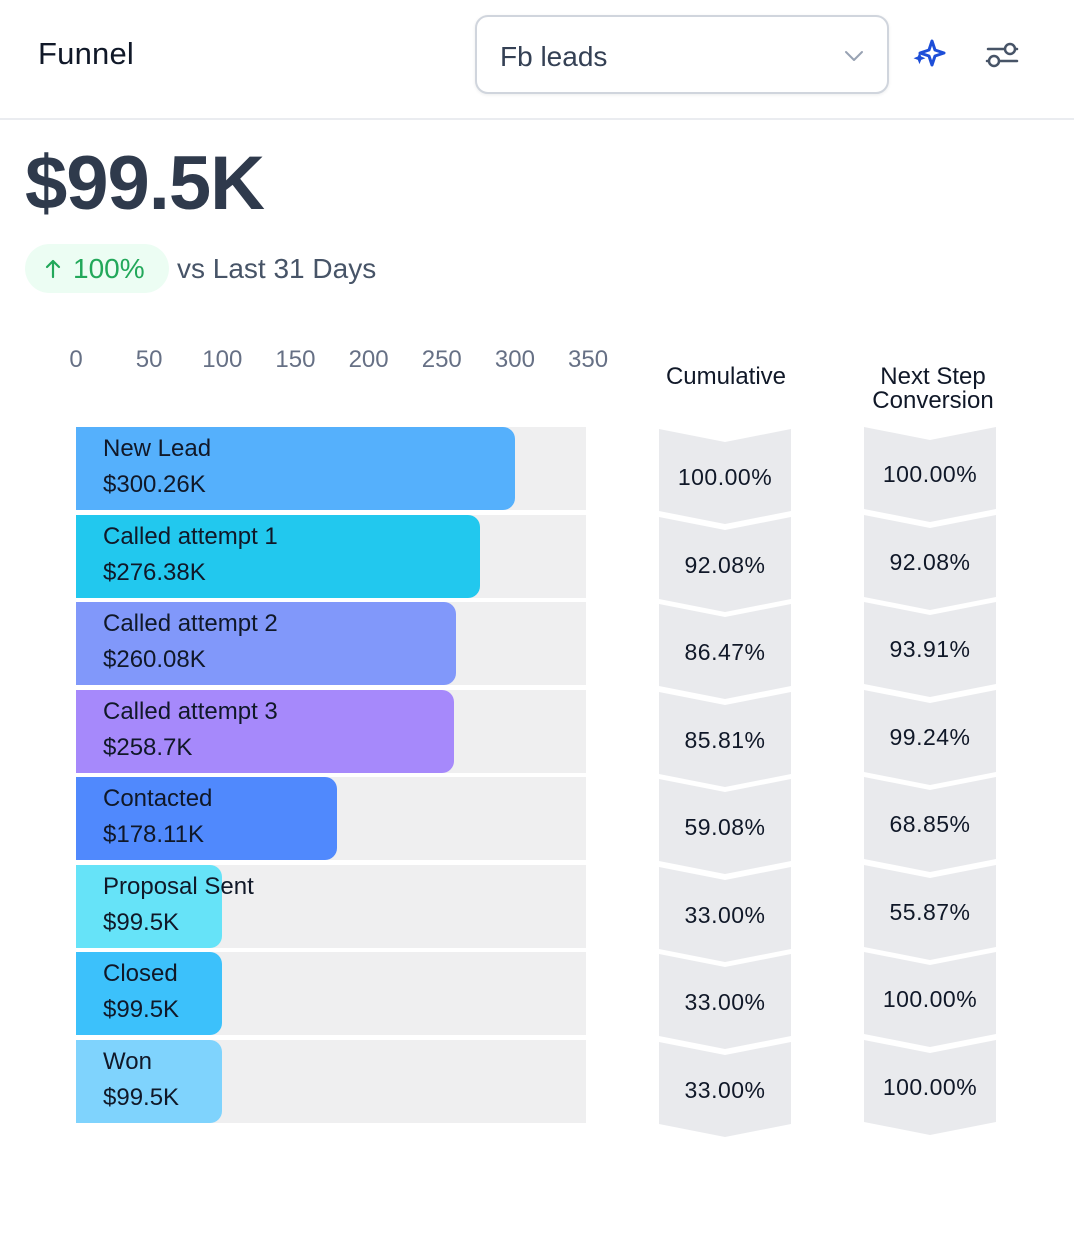  I want to click on cumulative-header: Cumulative, so click(726, 376).